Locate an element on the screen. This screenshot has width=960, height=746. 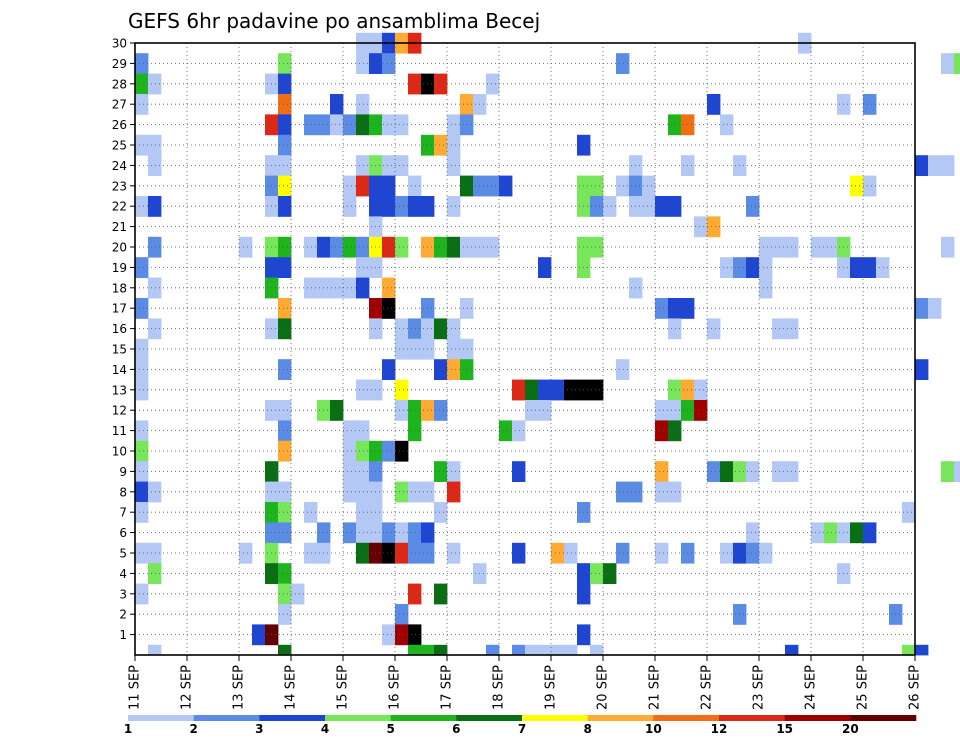
y-tick-label: 1 is located at coordinates (123, 635).